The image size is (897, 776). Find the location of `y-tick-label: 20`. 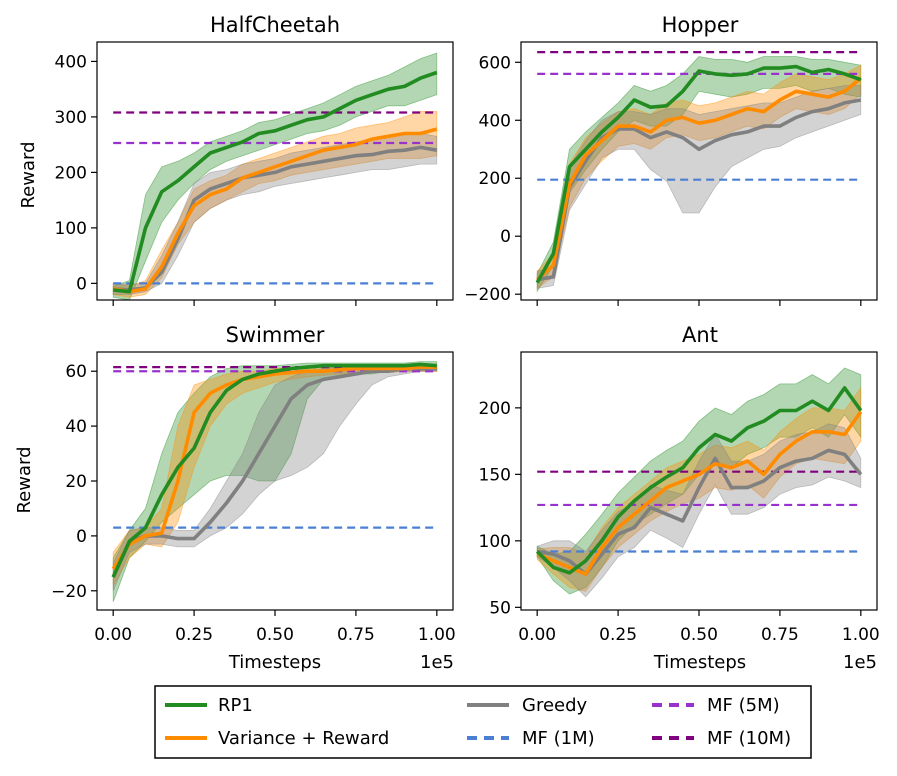

y-tick-label: 20 is located at coordinates (76, 482).